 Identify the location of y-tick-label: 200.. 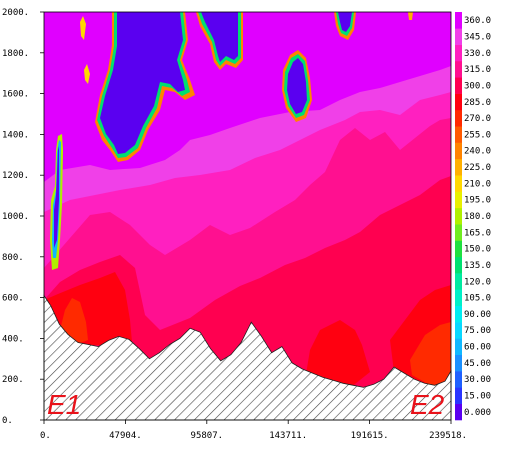
(13, 380).